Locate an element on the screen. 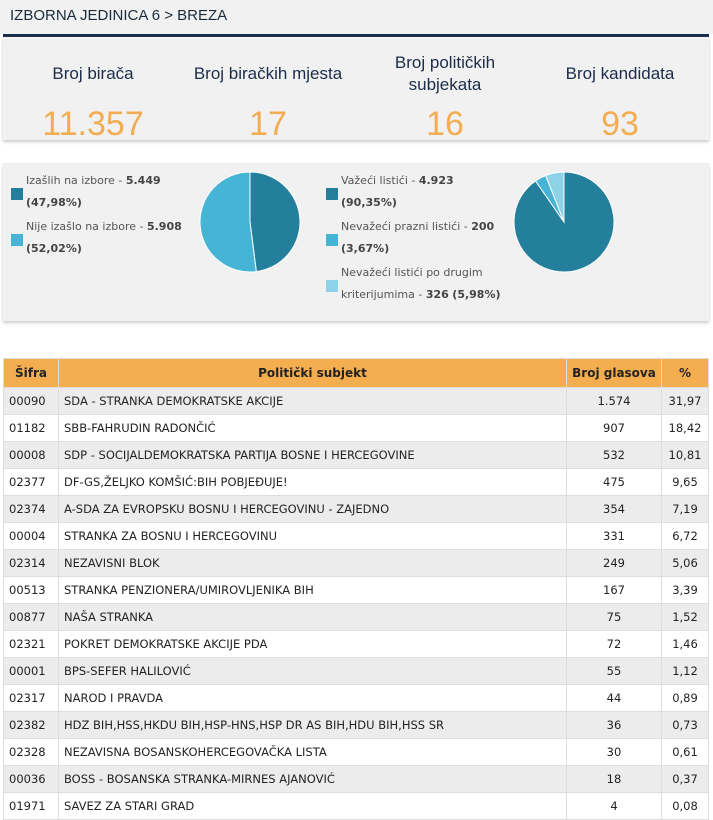 The image size is (713, 820). cell-party: SAVEZ ZA STARI GRAD is located at coordinates (312, 806).